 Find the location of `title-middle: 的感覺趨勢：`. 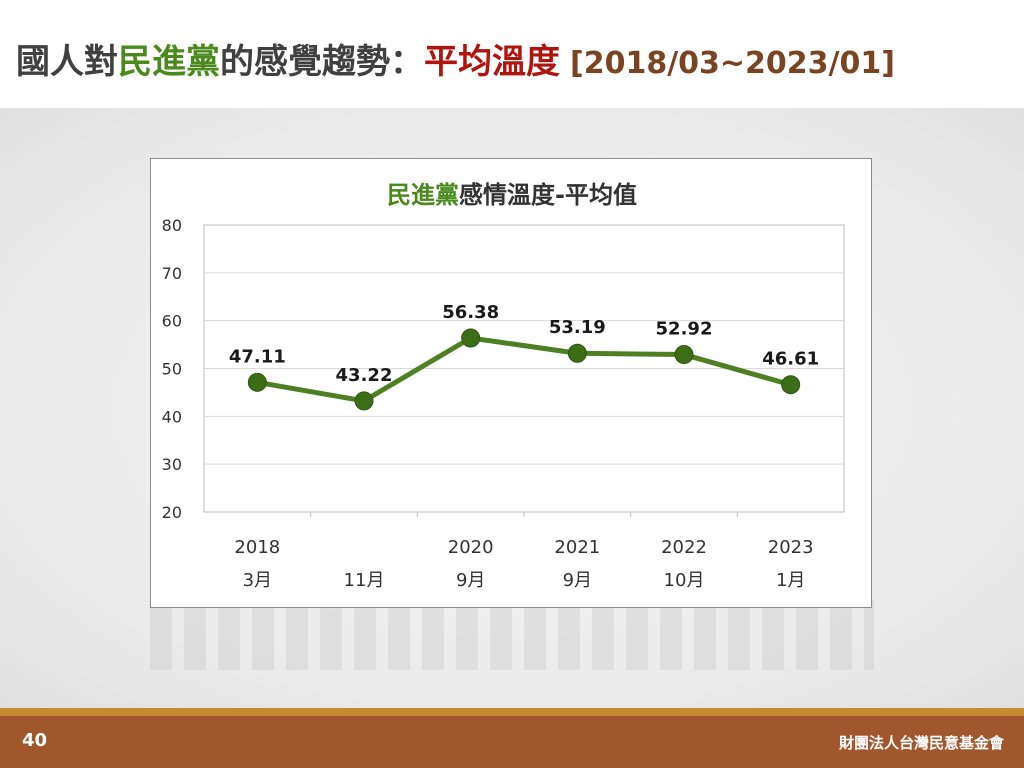

title-middle: 的感覺趨勢： is located at coordinates (322, 62).